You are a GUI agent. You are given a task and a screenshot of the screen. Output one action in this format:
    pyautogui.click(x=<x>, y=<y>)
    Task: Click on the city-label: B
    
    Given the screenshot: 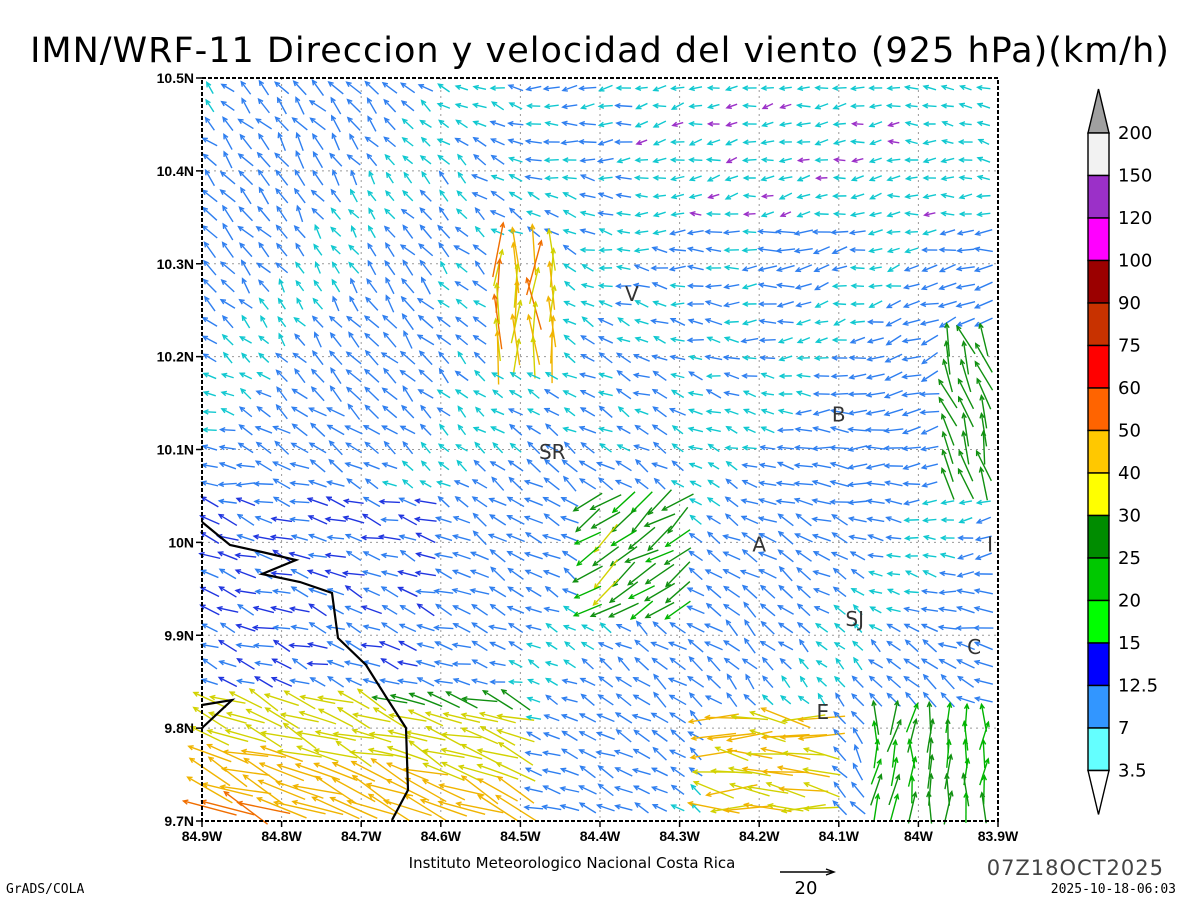 What is the action you would take?
    pyautogui.click(x=839, y=415)
    